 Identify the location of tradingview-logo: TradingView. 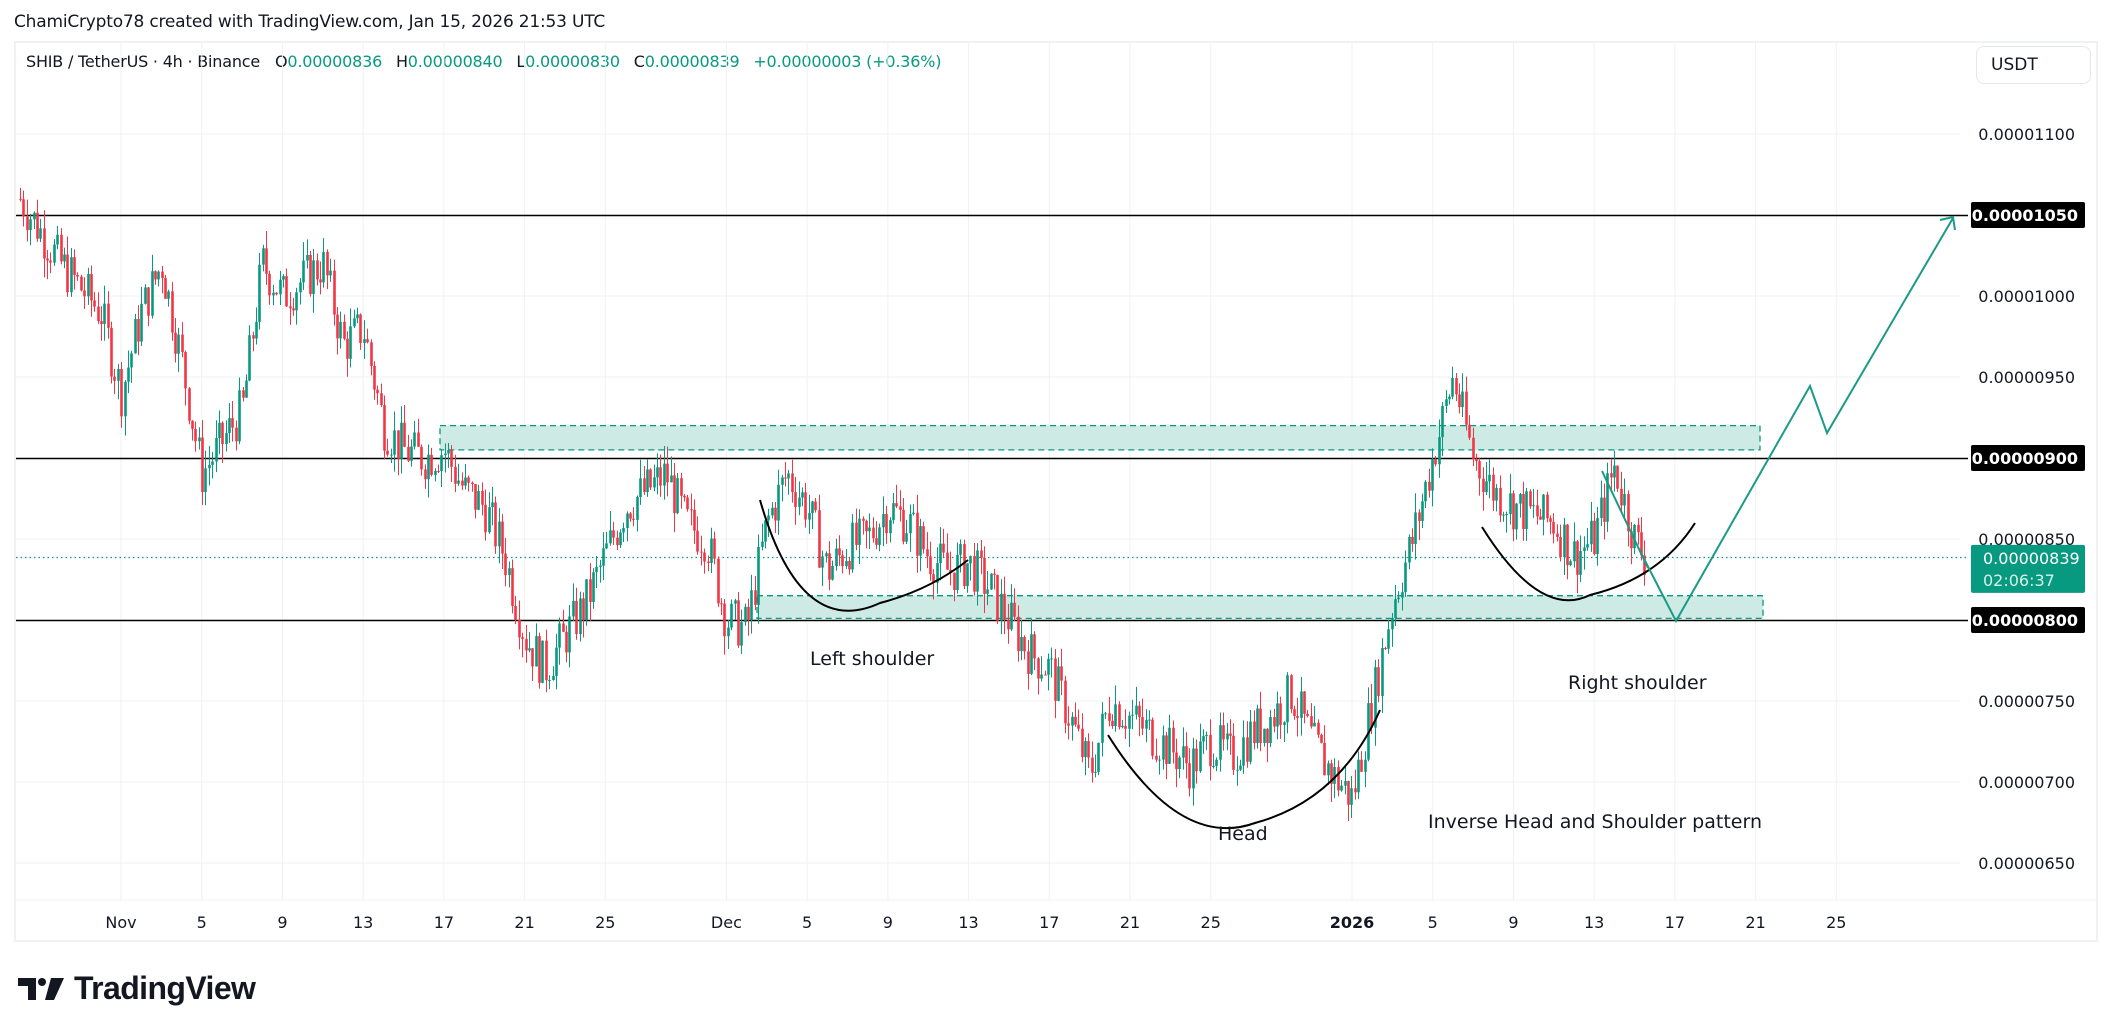
(137, 988).